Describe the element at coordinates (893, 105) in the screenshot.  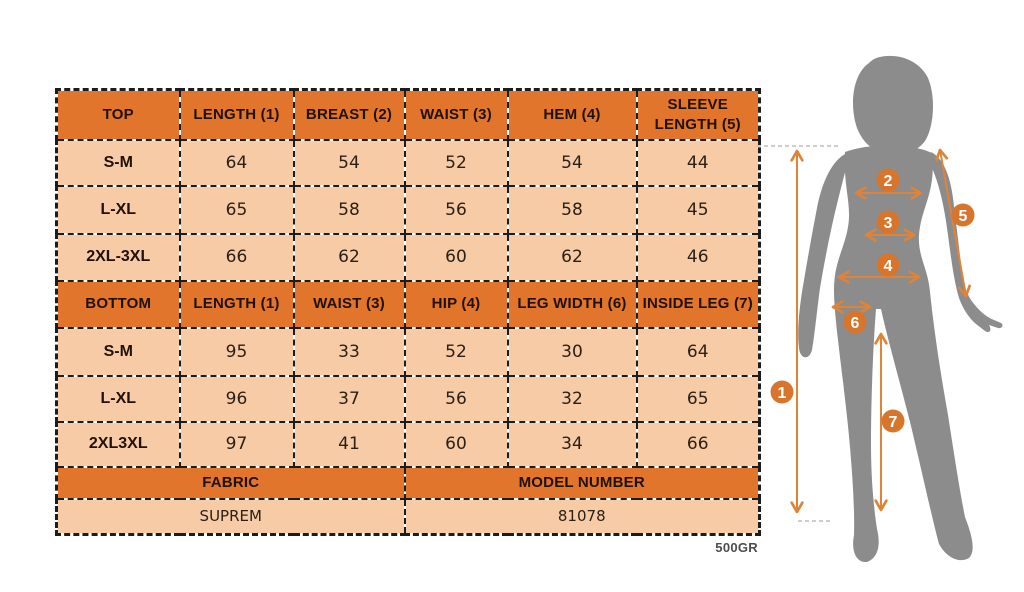
I see `silhouette-head` at that location.